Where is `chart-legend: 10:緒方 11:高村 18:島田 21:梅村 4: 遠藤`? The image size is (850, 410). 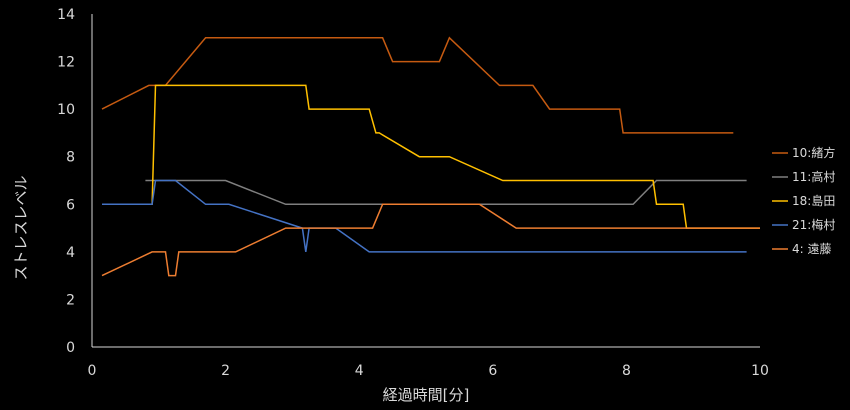 chart-legend: 10:緒方 11:高村 18:島田 21:梅村 4: 遠藤 is located at coordinates (803, 200).